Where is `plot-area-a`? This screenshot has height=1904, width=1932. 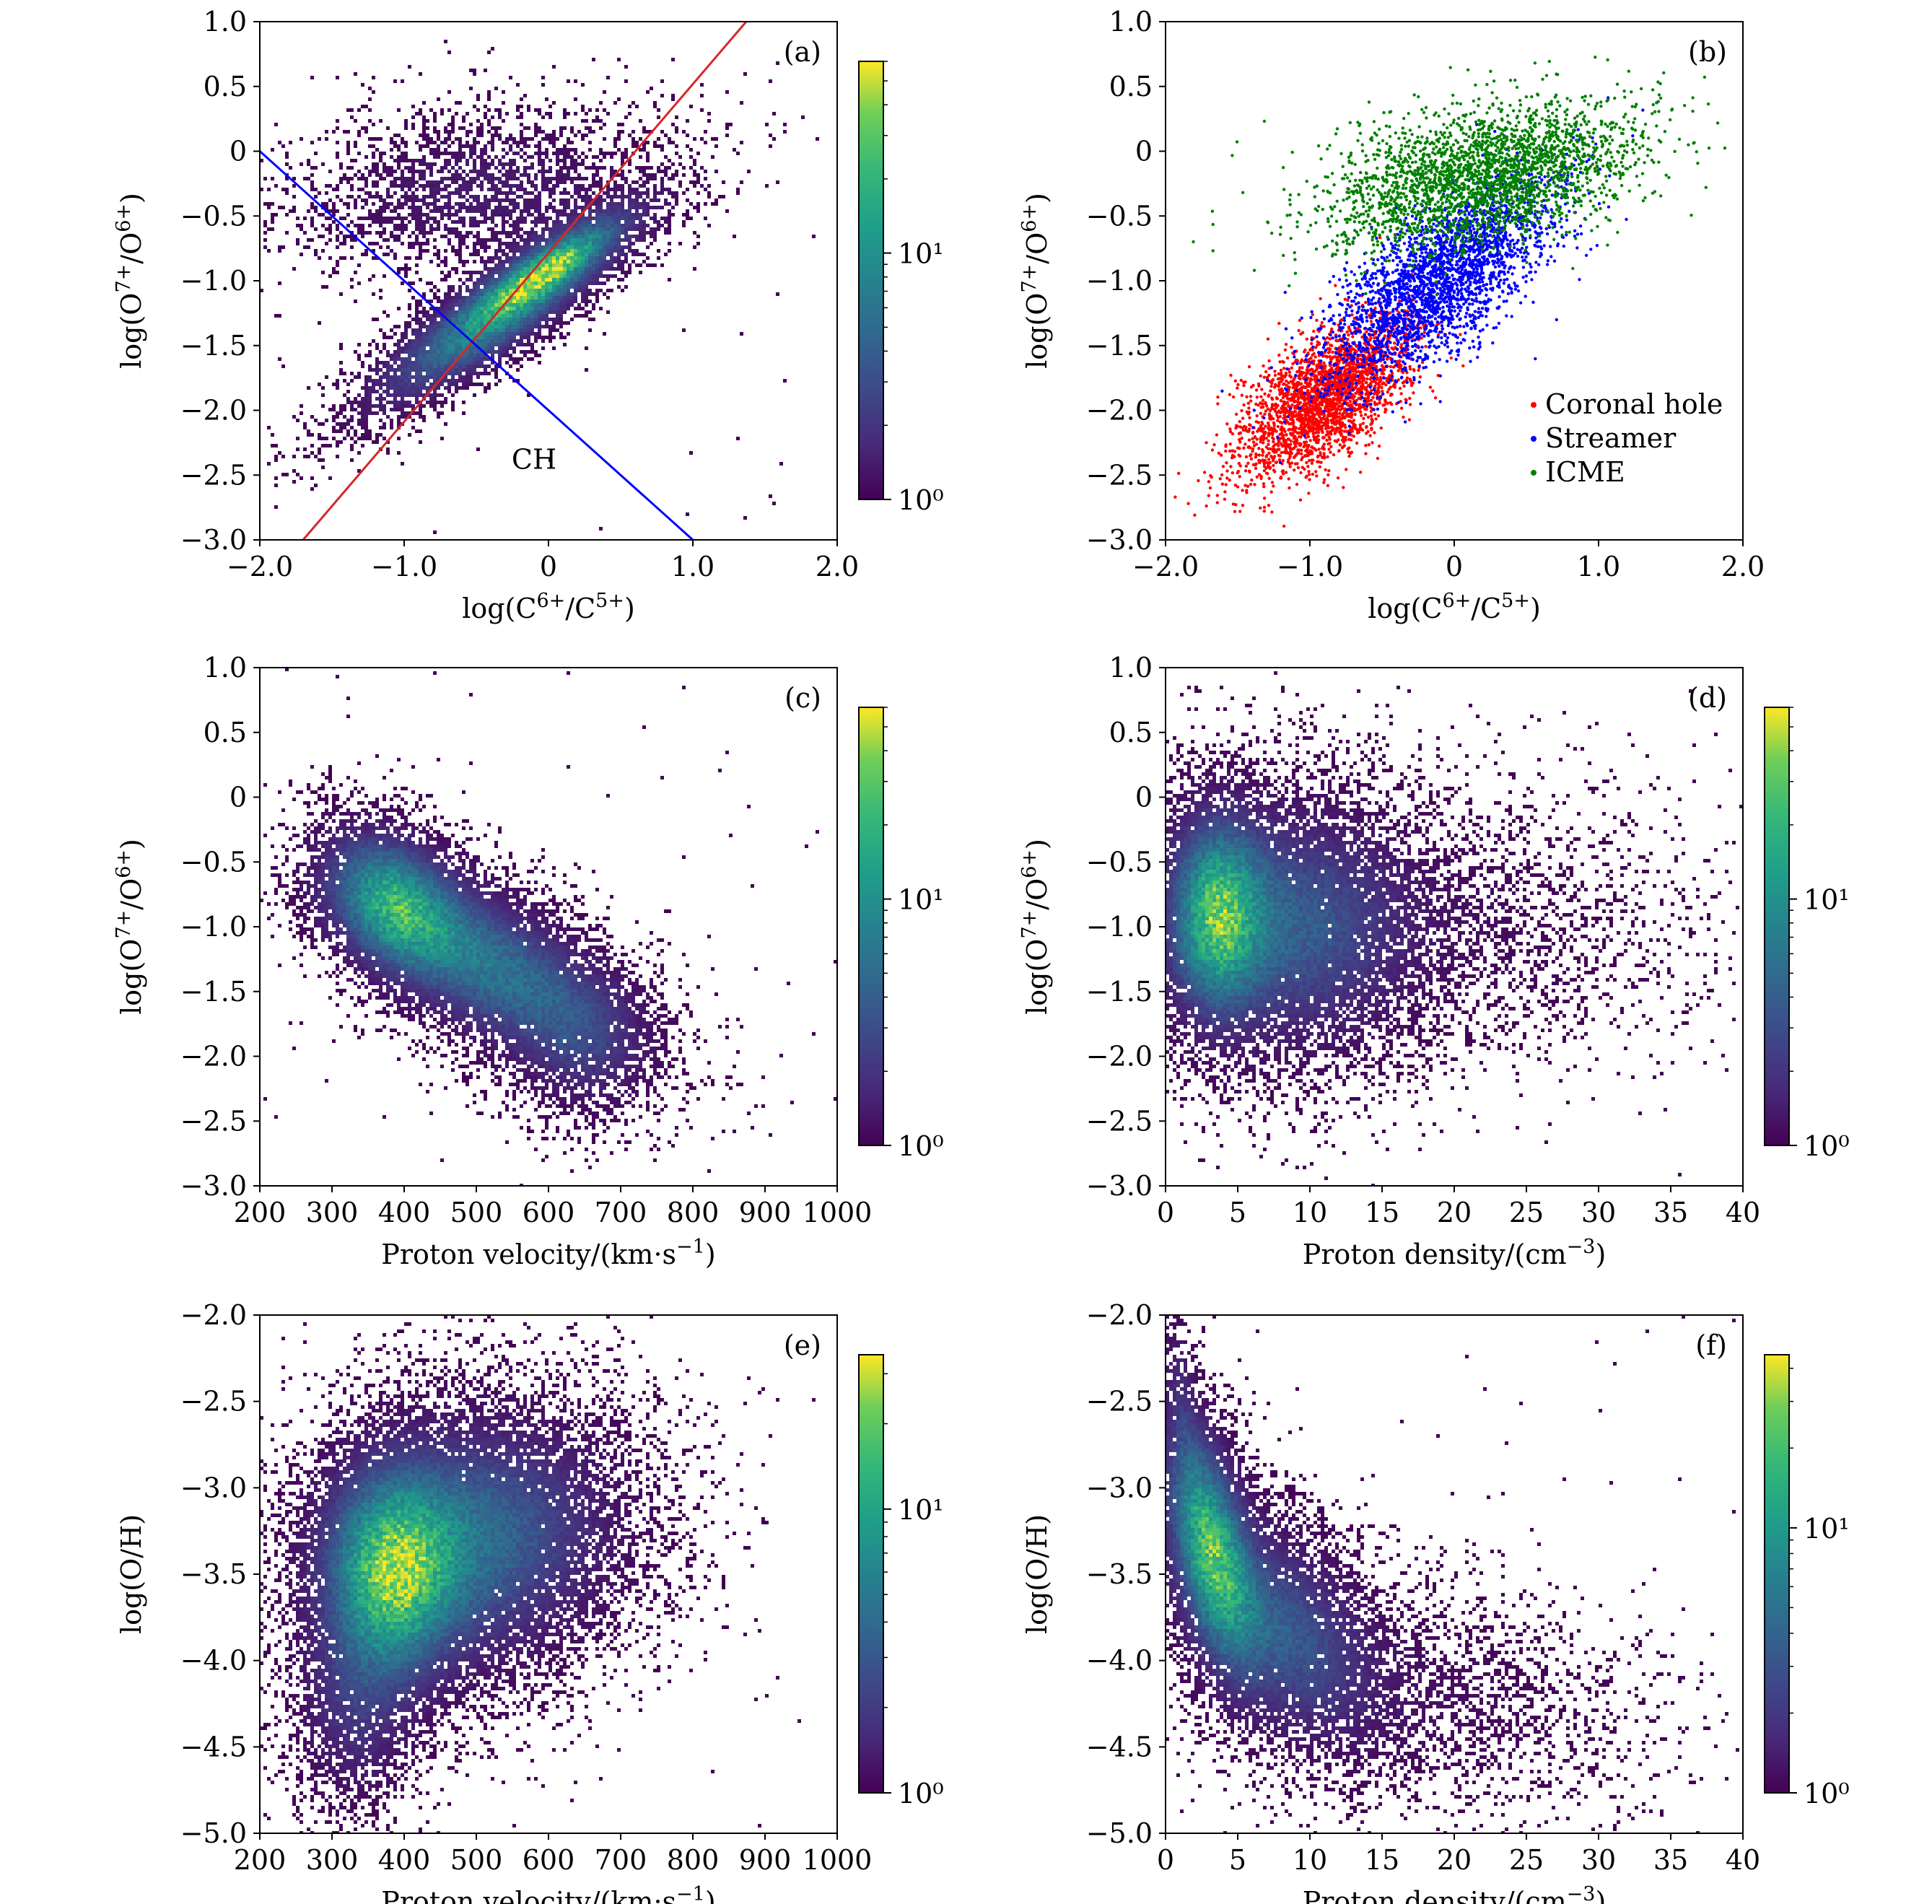 plot-area-a is located at coordinates (539, 281).